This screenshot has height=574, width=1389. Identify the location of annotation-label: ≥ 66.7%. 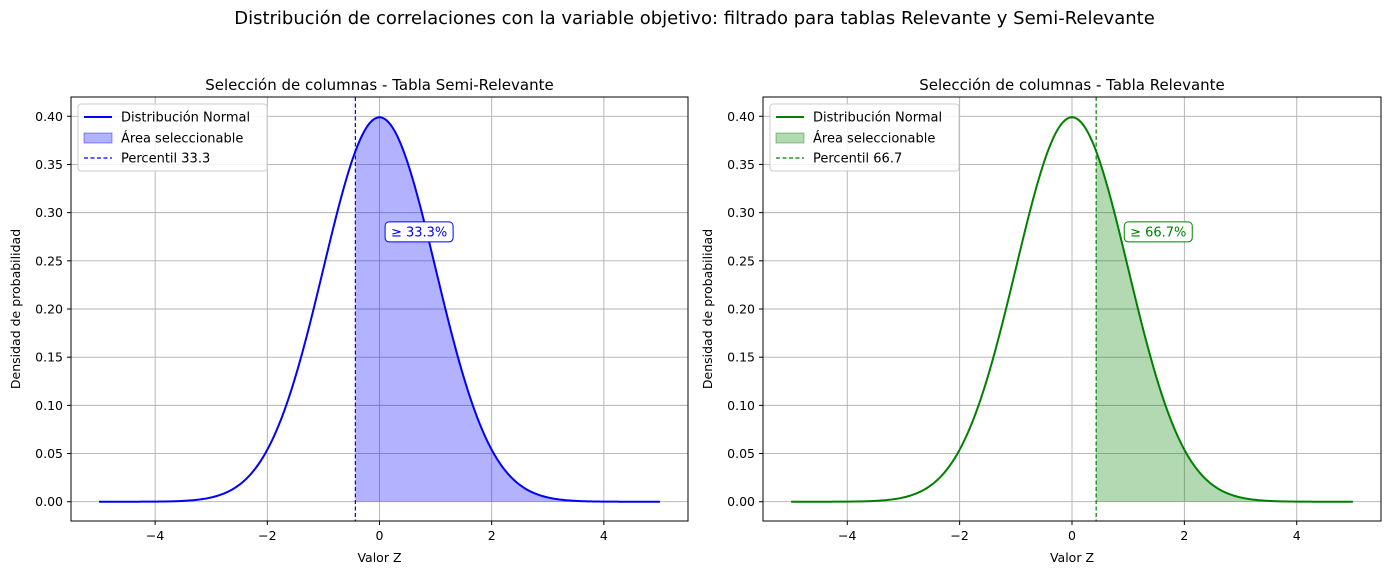
(1158, 232).